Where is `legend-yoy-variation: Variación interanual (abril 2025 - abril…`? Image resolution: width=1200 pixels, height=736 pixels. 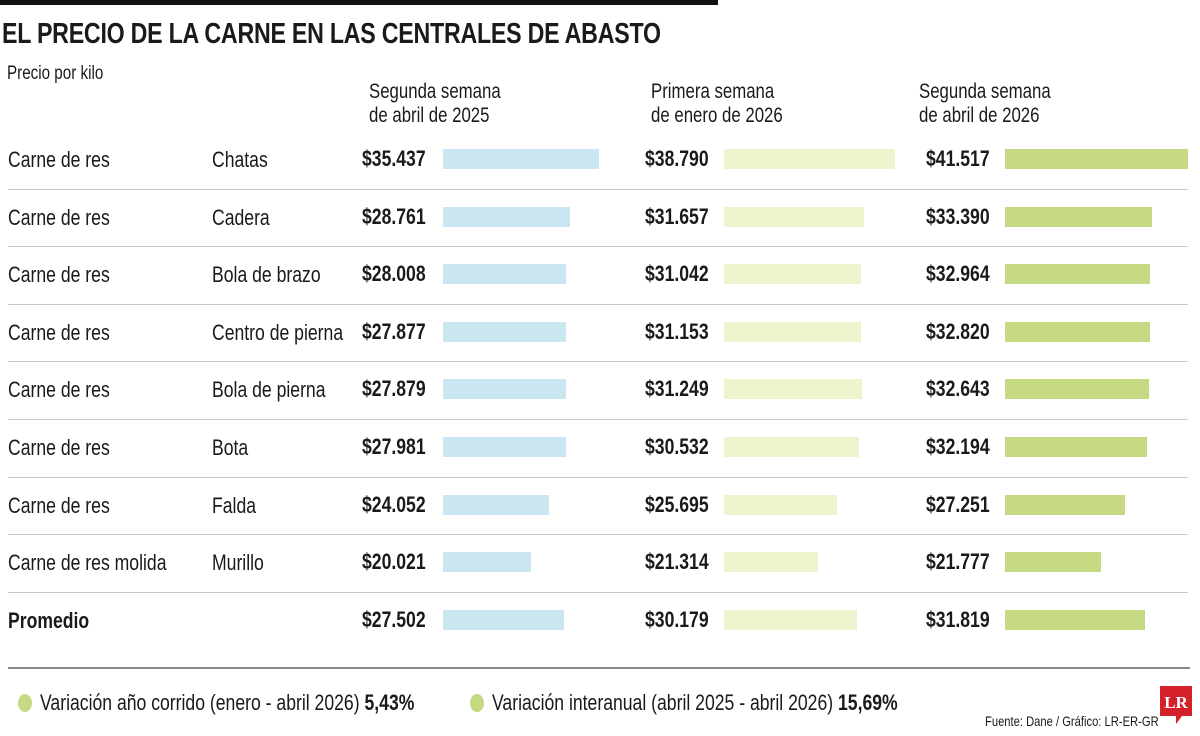
legend-yoy-variation: Variación interanual (abril 2025 - abril… is located at coordinates (734, 703).